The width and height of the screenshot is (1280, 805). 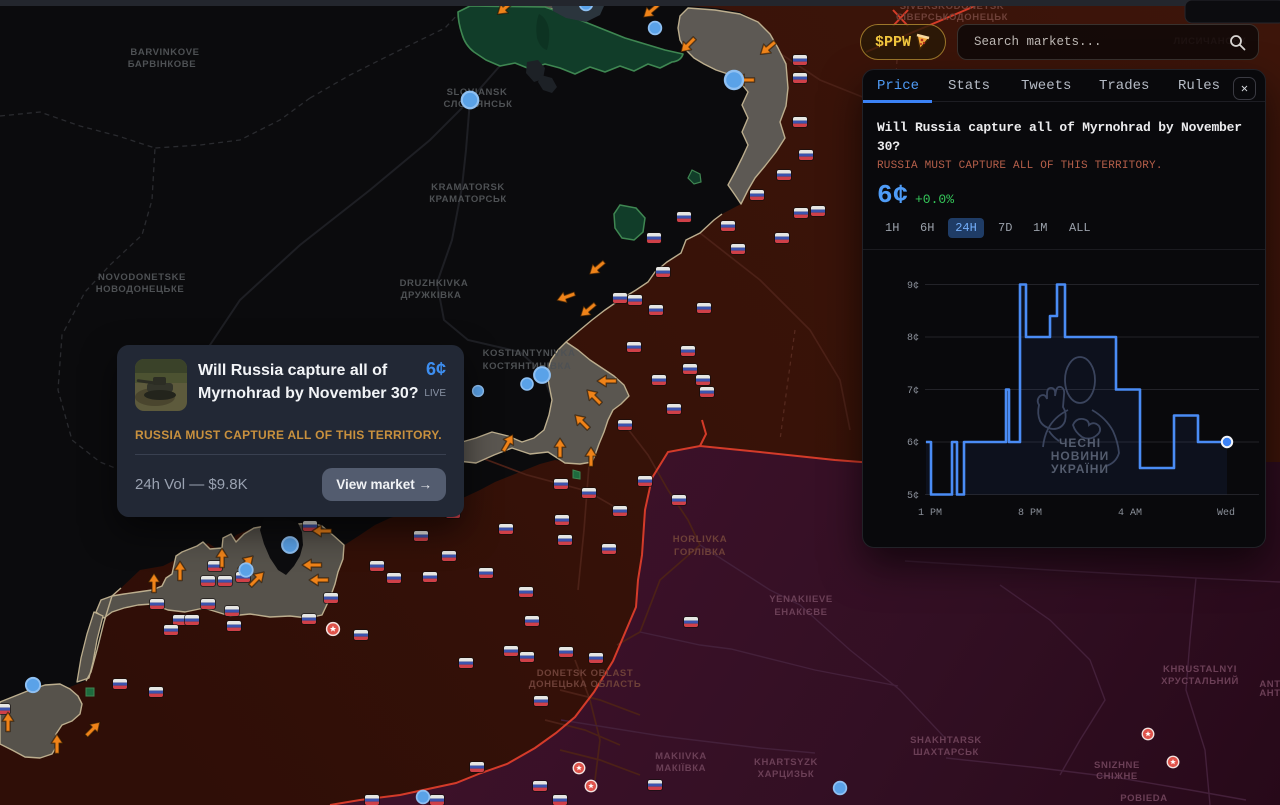 I want to click on svg-text: СІВЕРСЬКОДОНЕЦЬК, so click(x=952, y=17).